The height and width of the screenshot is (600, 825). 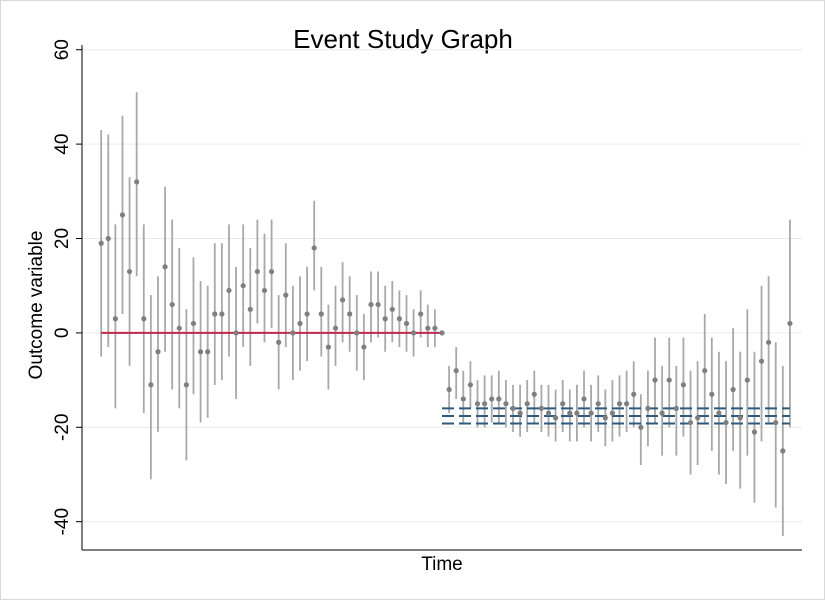 I want to click on y-tick-label: -20, so click(x=62, y=427).